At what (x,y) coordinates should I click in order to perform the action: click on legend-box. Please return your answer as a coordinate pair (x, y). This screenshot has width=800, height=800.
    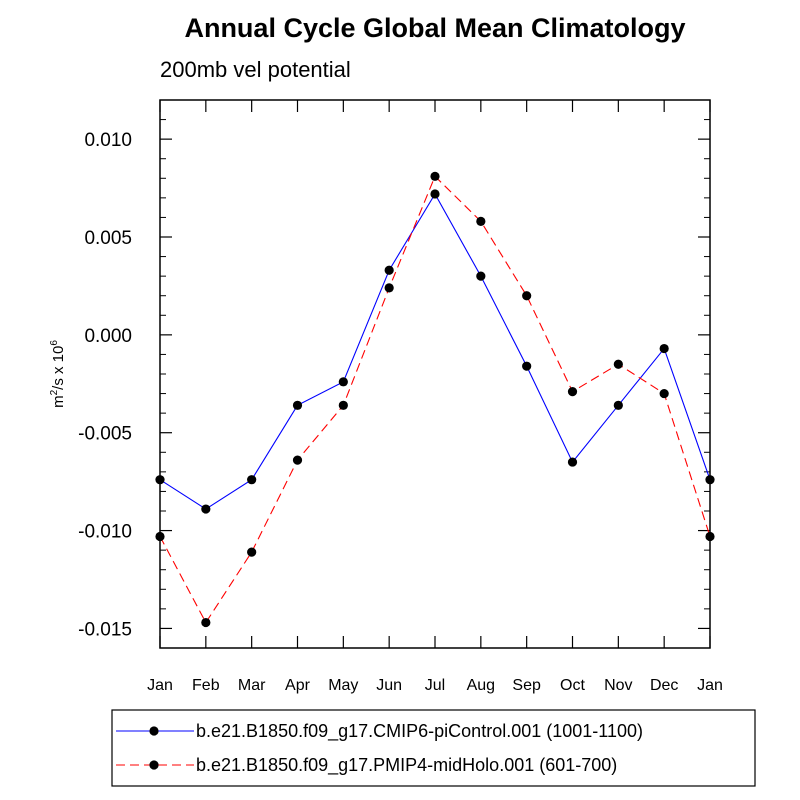
    Looking at the image, I should click on (433, 748).